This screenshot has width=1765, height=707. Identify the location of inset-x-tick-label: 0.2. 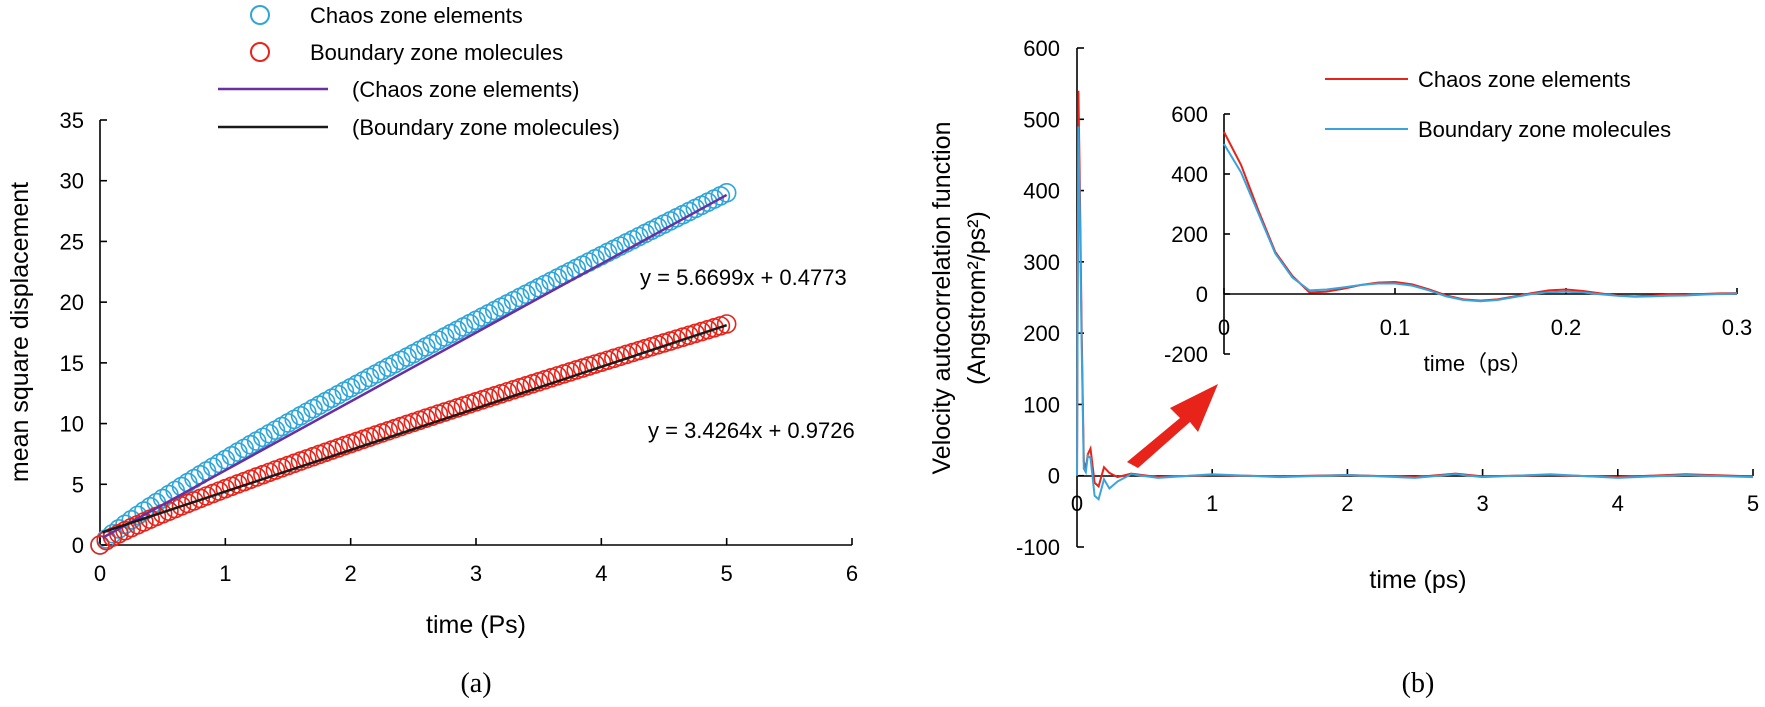
(1566, 327).